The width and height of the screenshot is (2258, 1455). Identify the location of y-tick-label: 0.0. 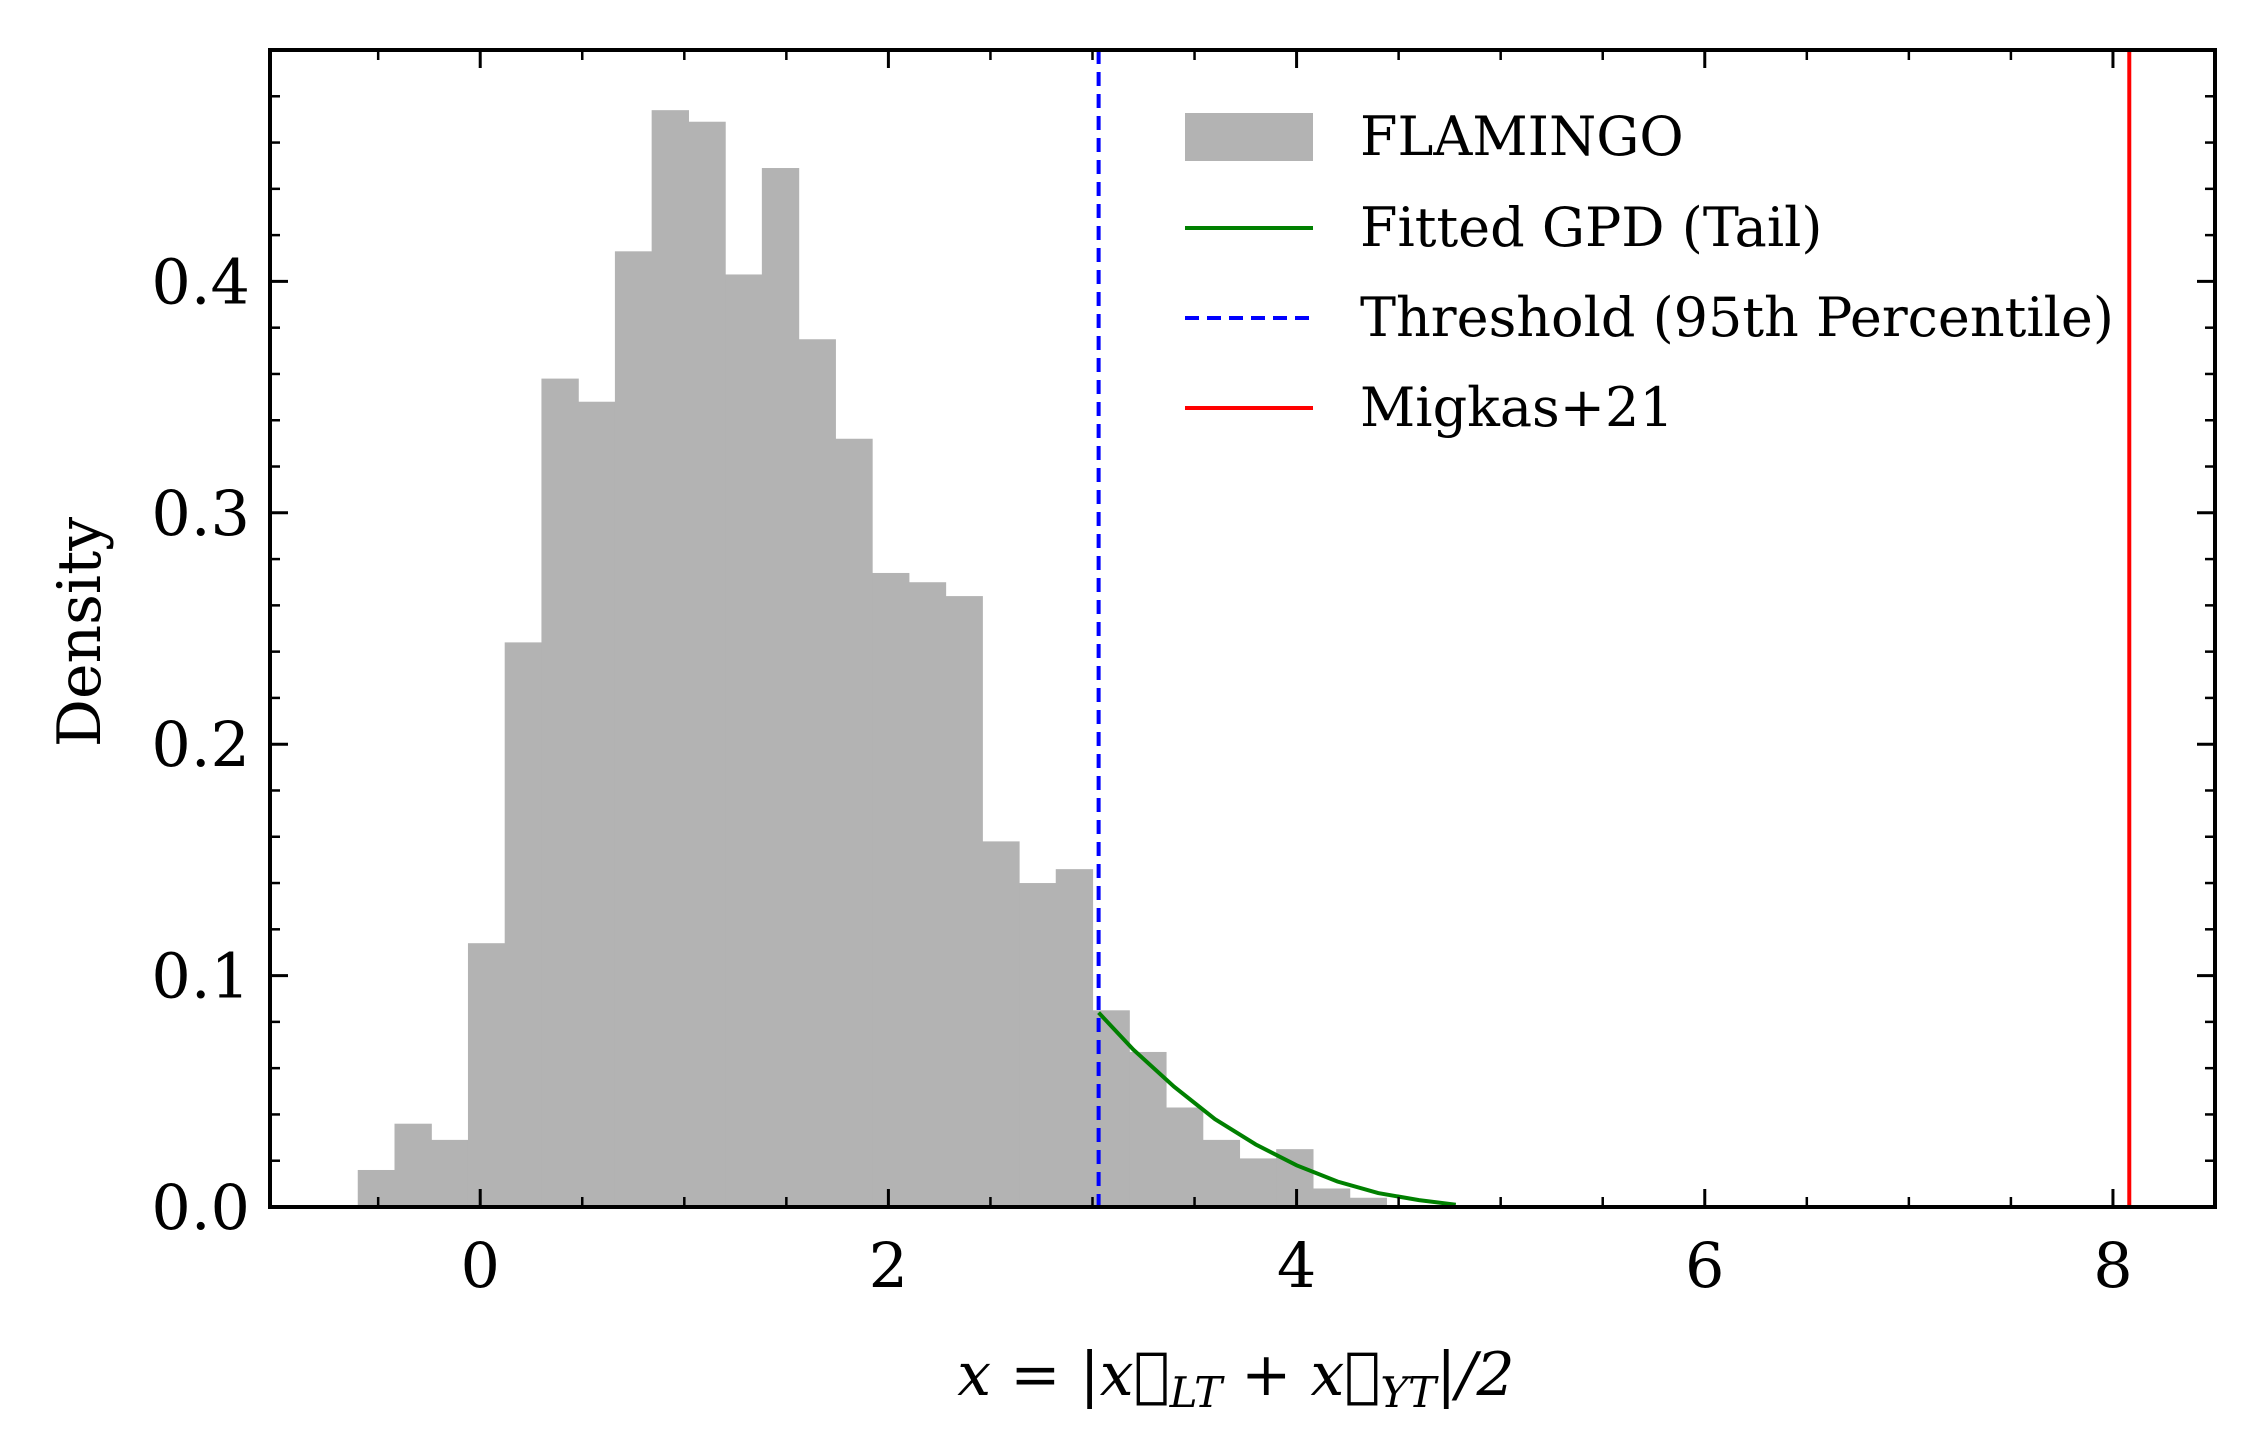
(200, 1207).